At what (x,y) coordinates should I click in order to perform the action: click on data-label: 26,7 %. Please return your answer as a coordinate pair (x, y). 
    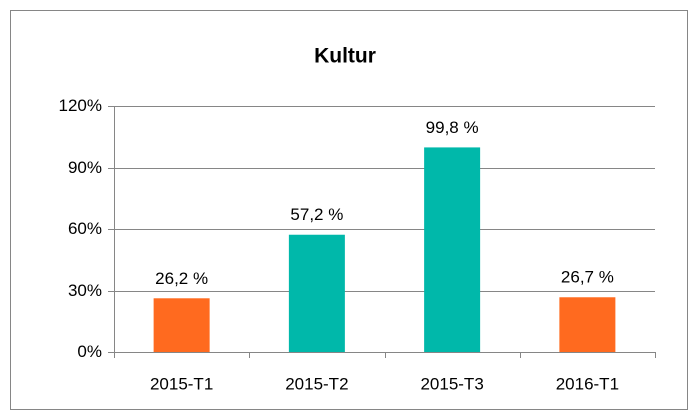
    Looking at the image, I should click on (587, 277).